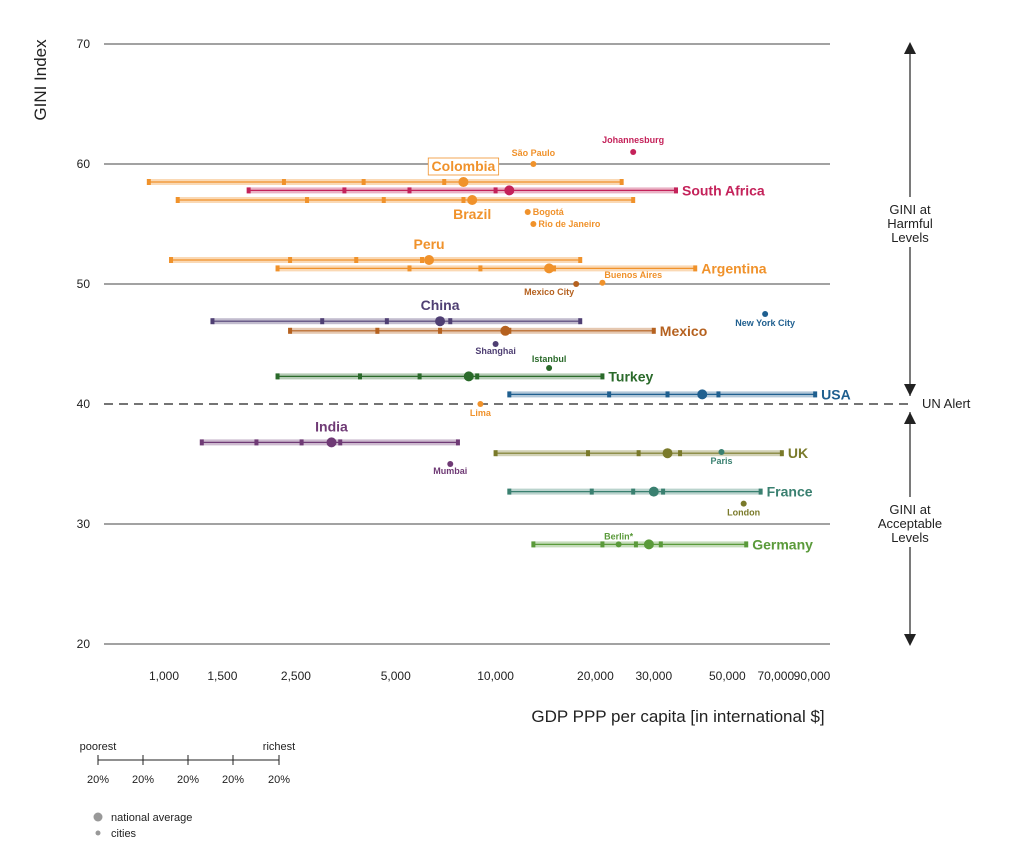 This screenshot has height=852, width=1024. Describe the element at coordinates (743, 513) in the screenshot. I see `london-label: London` at that location.